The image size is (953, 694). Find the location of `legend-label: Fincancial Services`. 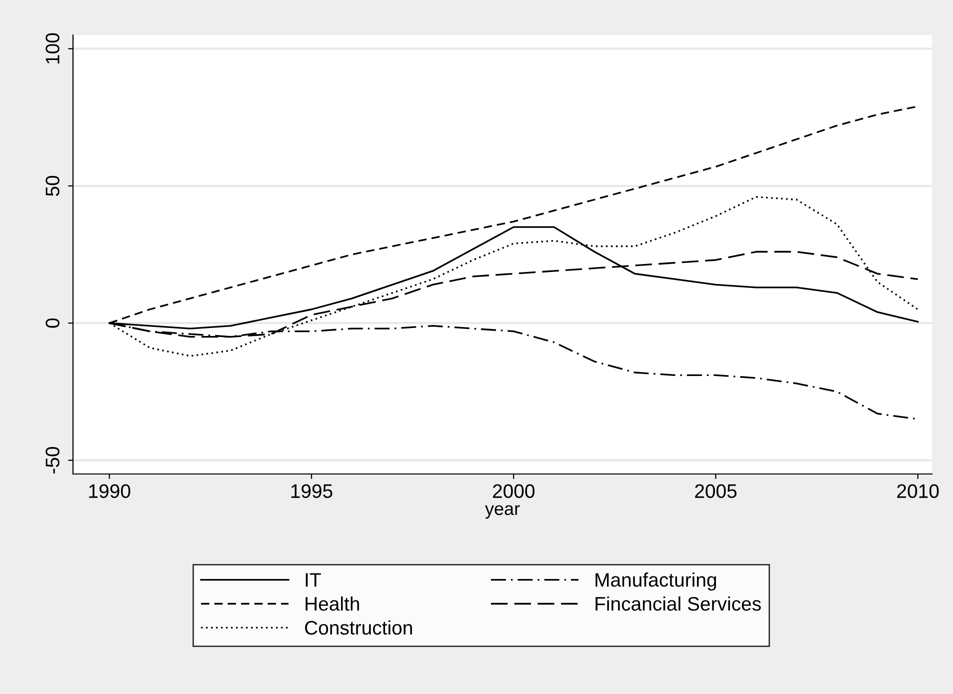

legend-label: Fincancial Services is located at coordinates (678, 603).